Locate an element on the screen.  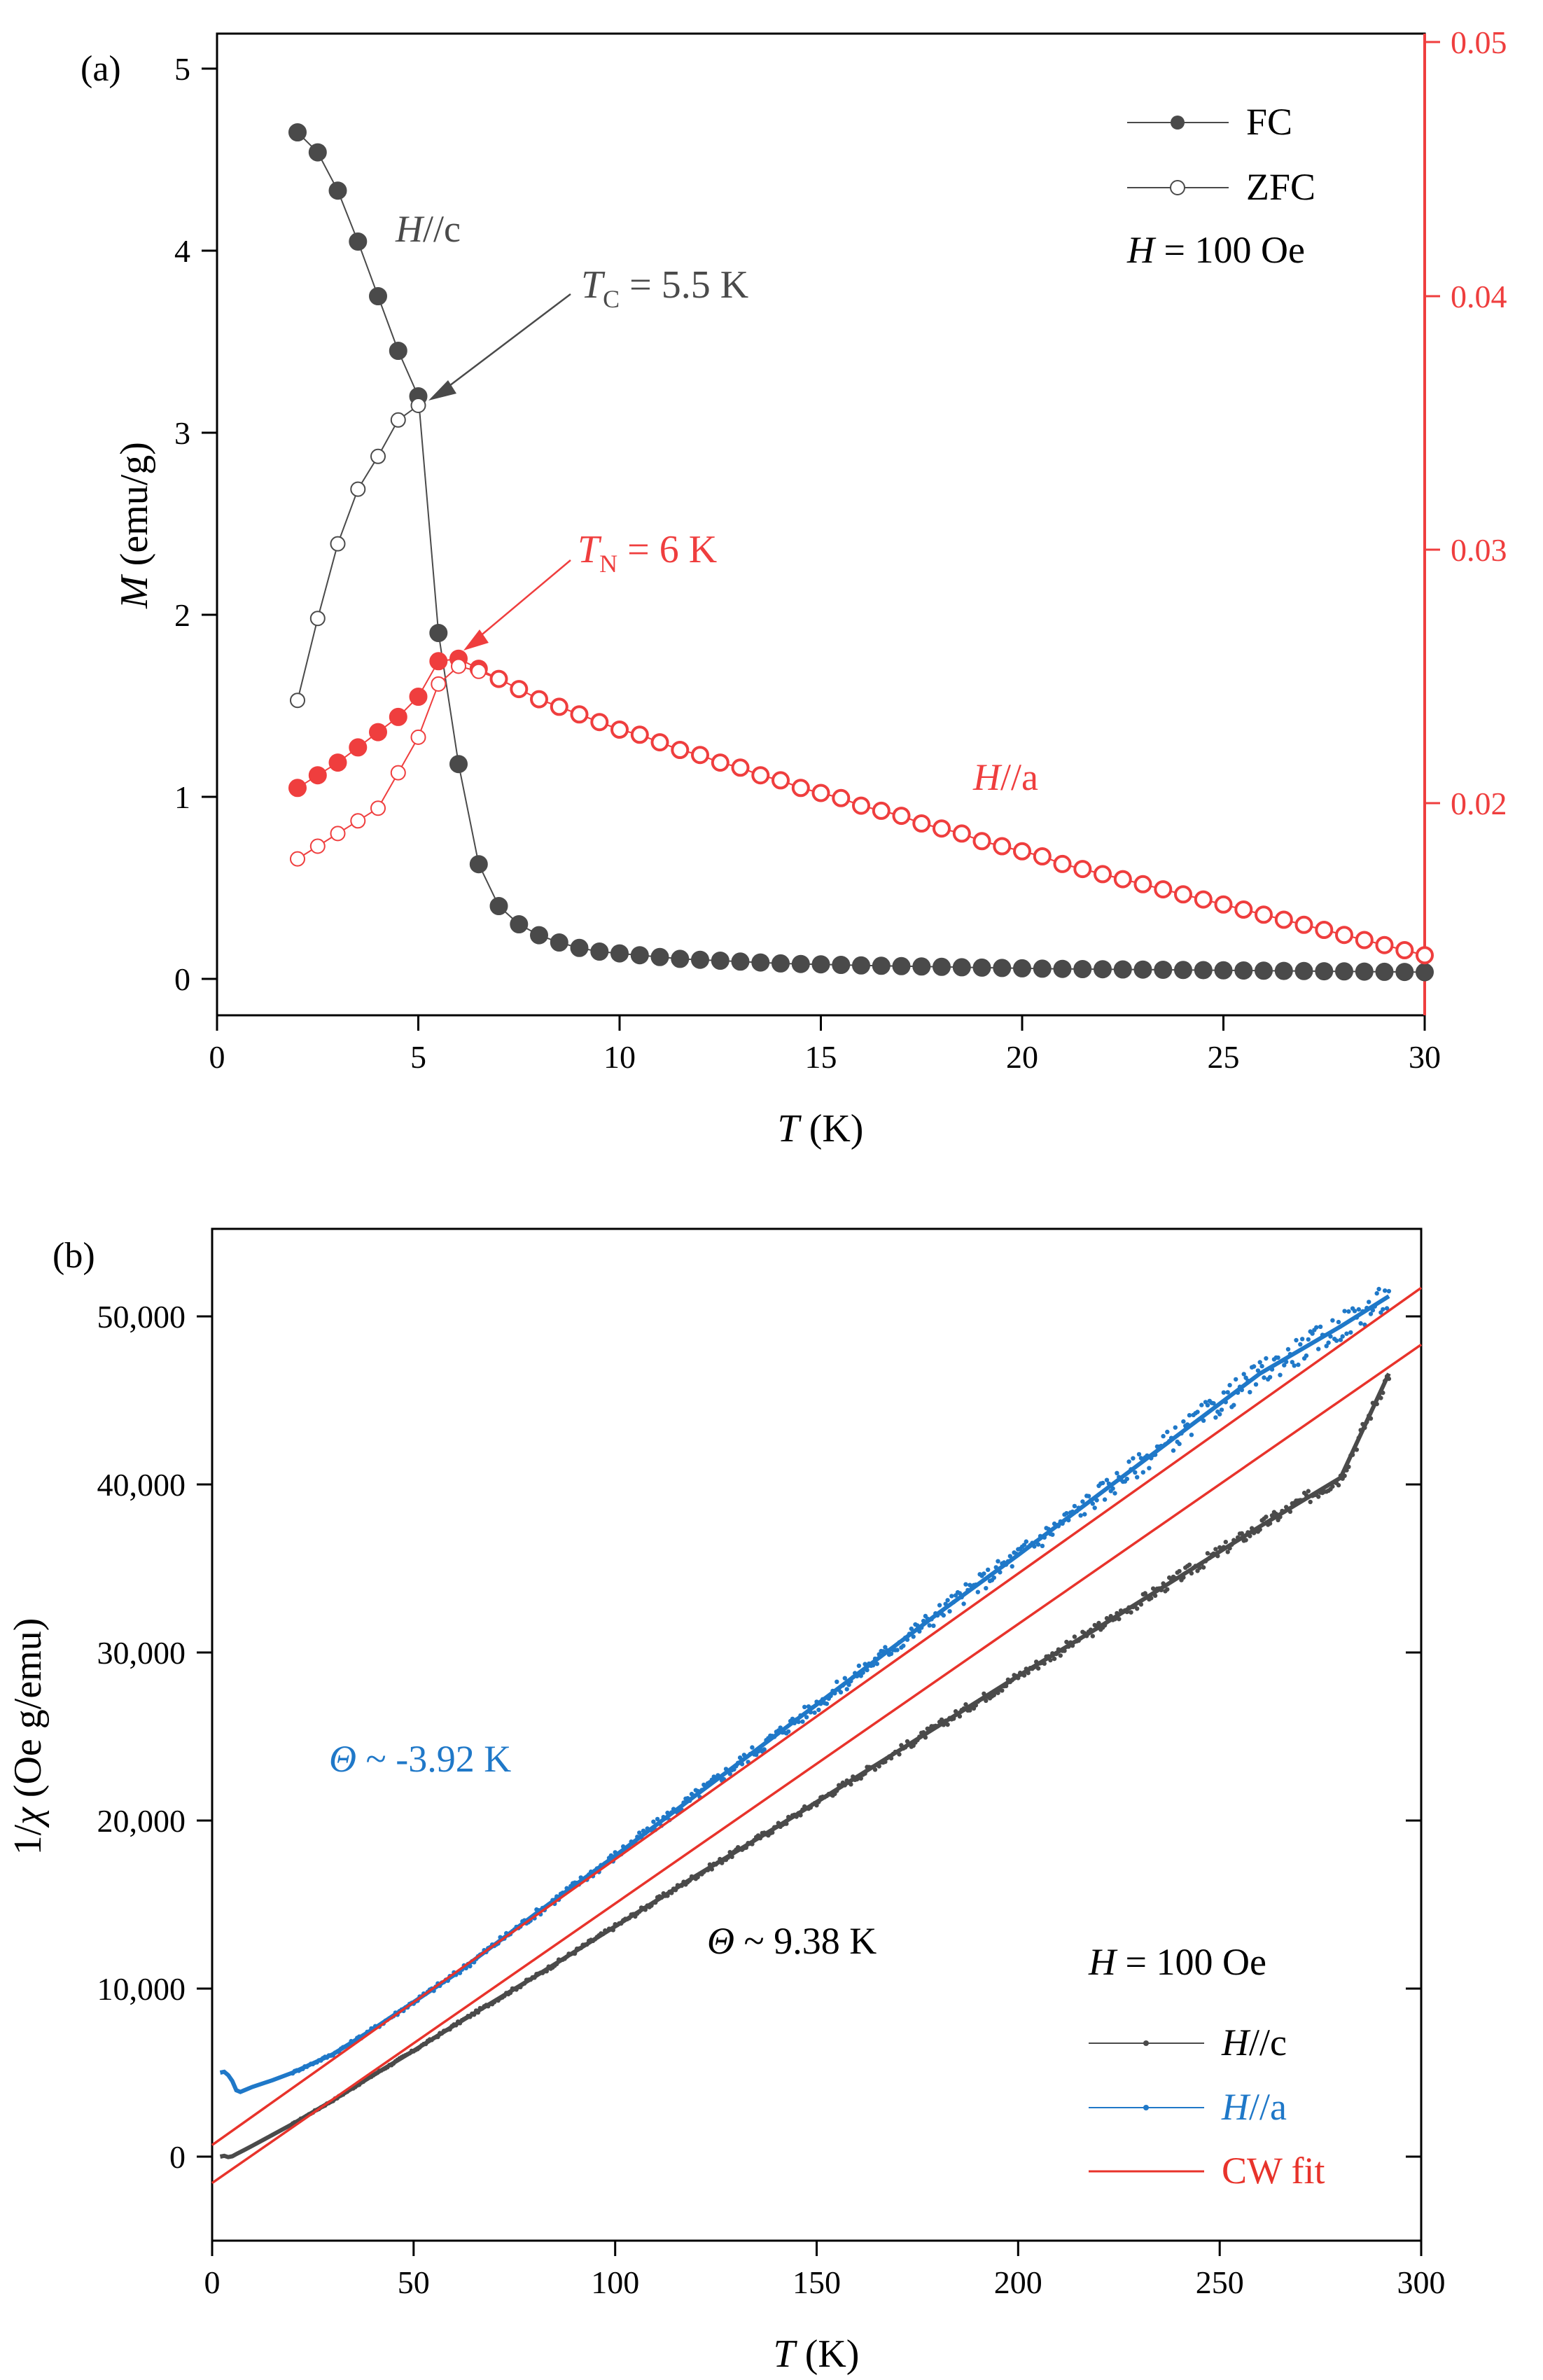
y2-tick-label: 0.03 is located at coordinates (1479, 550).